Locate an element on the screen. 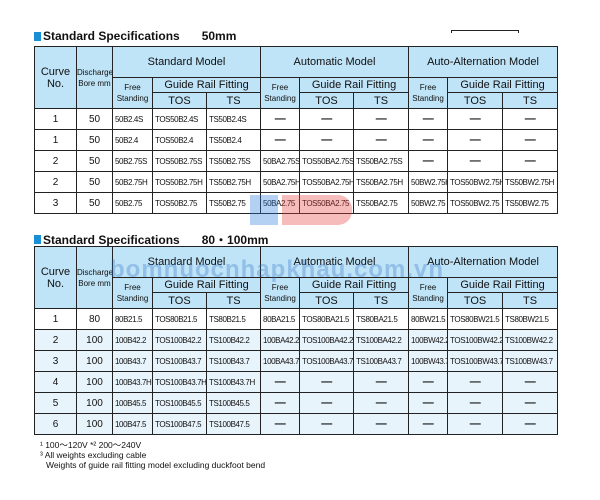 Image resolution: width=600 pixels, height=500 pixels. cell-model: 50B2.4 is located at coordinates (132, 140).